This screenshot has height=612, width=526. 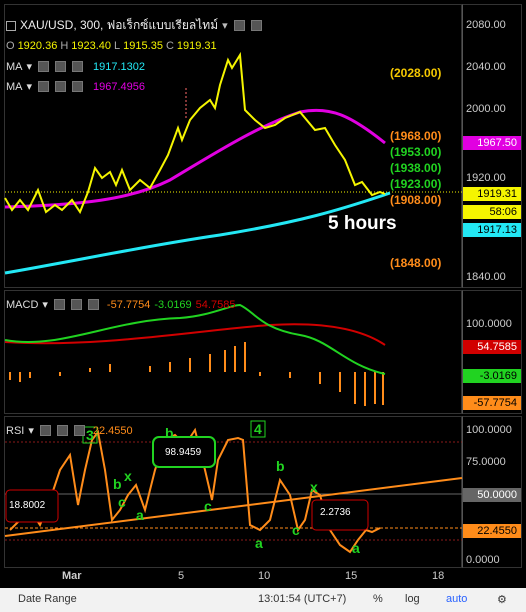 I want to click on level-1938: (1938.00), so click(x=416, y=168).